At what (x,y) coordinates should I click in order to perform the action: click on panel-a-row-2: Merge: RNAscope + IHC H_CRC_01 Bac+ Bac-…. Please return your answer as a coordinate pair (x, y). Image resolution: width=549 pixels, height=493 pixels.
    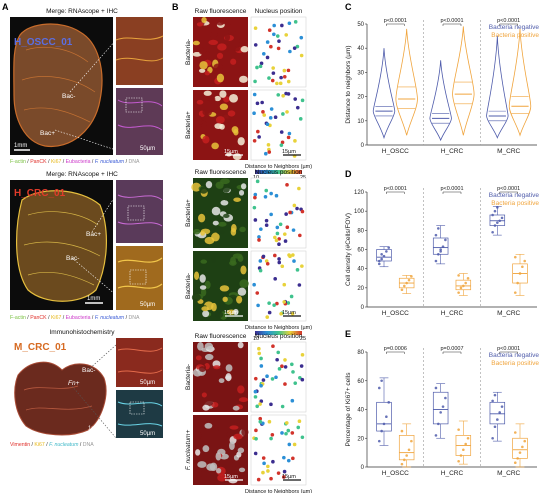
    Looking at the image, I should click on (86, 246).